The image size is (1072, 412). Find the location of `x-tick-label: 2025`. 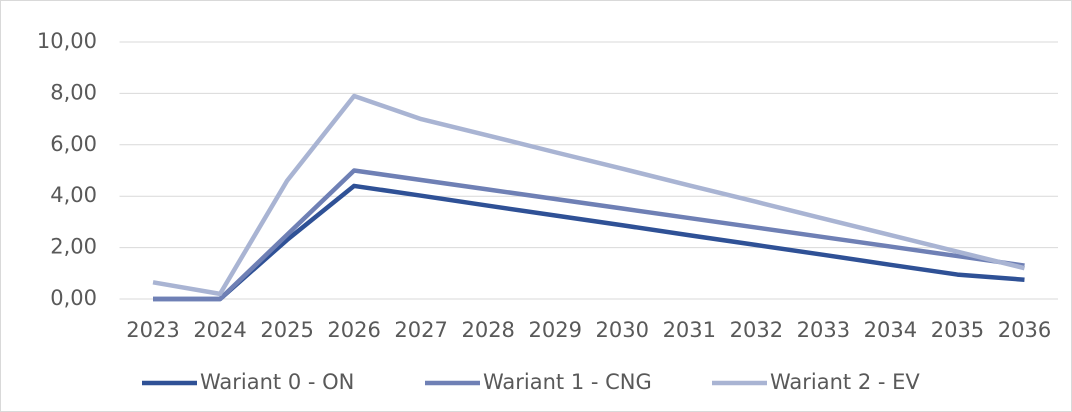

x-tick-label: 2025 is located at coordinates (286, 330).